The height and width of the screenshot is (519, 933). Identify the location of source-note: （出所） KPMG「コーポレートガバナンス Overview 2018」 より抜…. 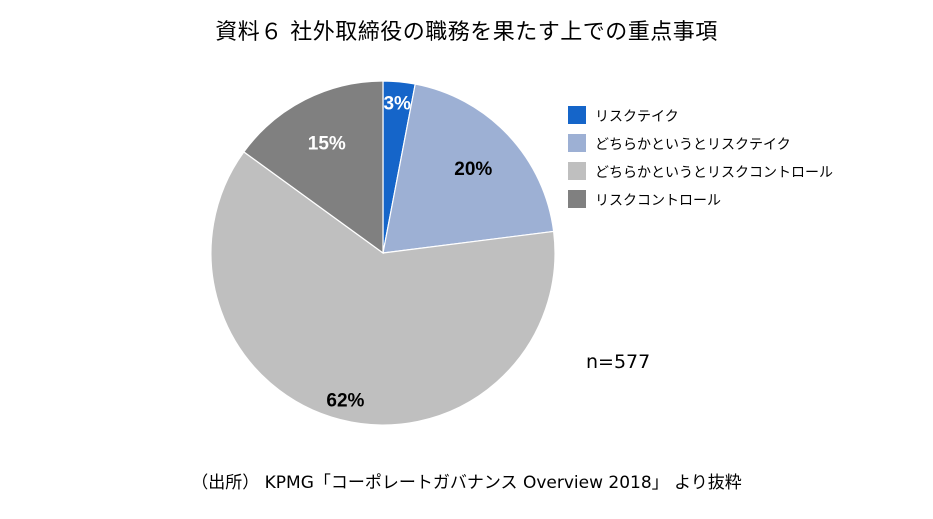
(466, 483).